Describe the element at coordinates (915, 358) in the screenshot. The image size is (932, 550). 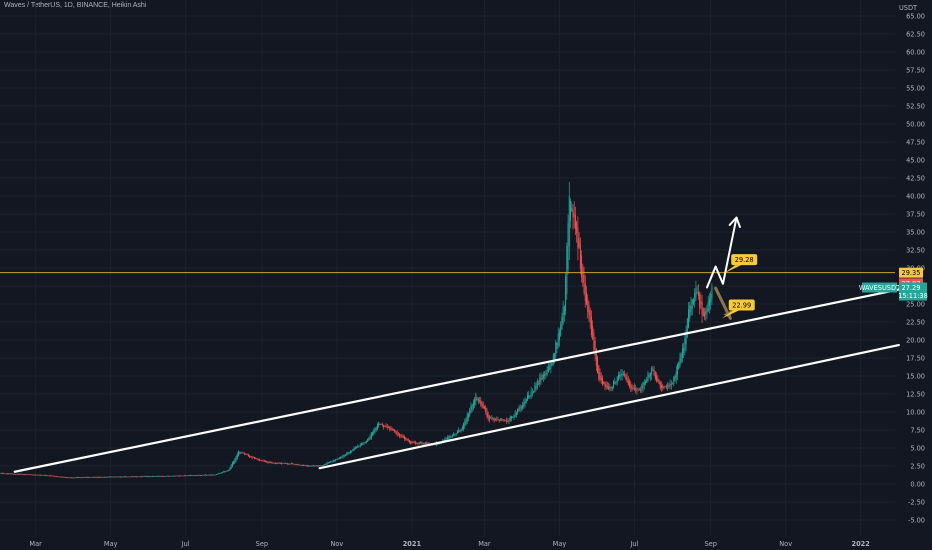
I see `price-axis-label: 17.50` at that location.